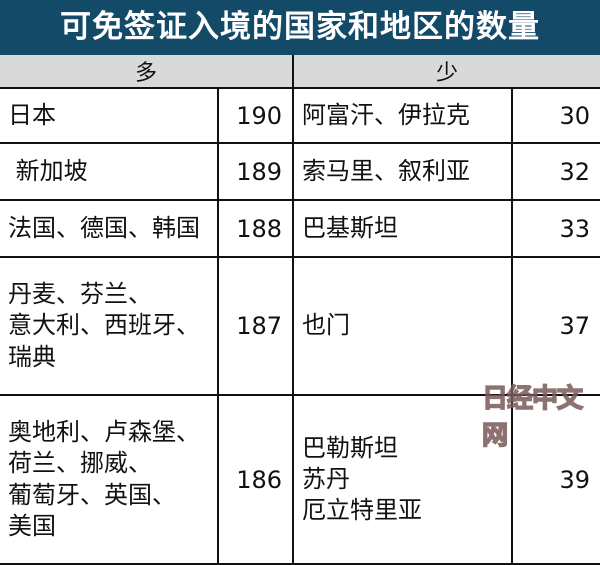  Describe the element at coordinates (32, 525) in the screenshot. I see `country-line: 美国` at that location.